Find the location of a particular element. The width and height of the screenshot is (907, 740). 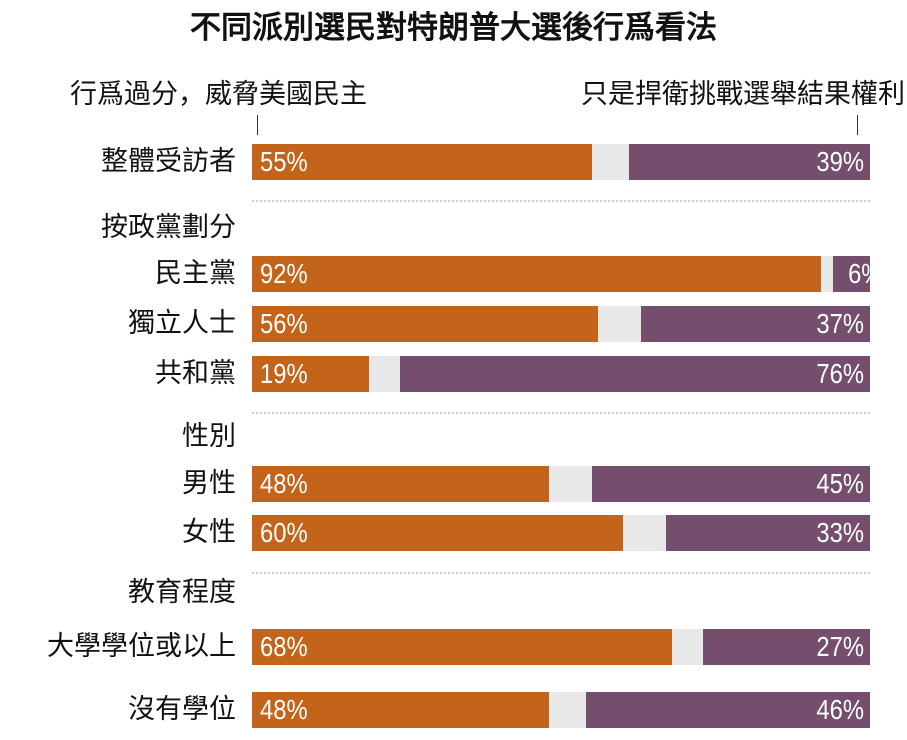

legend-right: 只是捍衛挑戰選舉結果權利 is located at coordinates (743, 94).